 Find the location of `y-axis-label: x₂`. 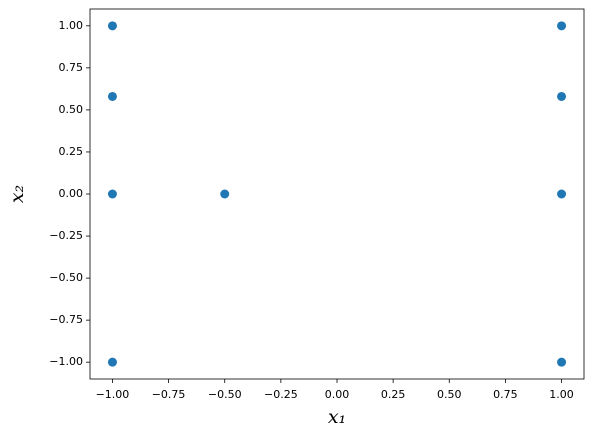

y-axis-label: x₂ is located at coordinates (17, 194).